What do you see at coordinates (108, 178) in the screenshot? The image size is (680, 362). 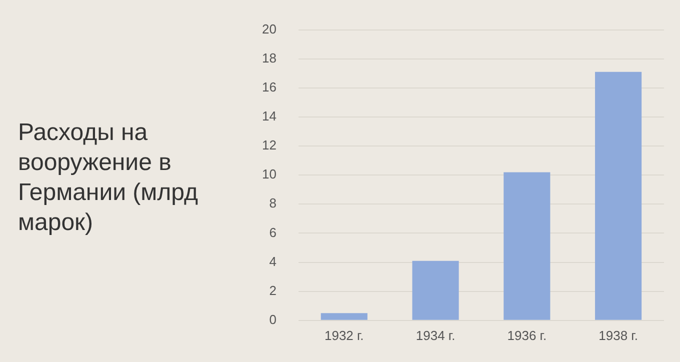 I see `text: Расходы на вооружение в Германии (млрд марок)` at bounding box center [108, 178].